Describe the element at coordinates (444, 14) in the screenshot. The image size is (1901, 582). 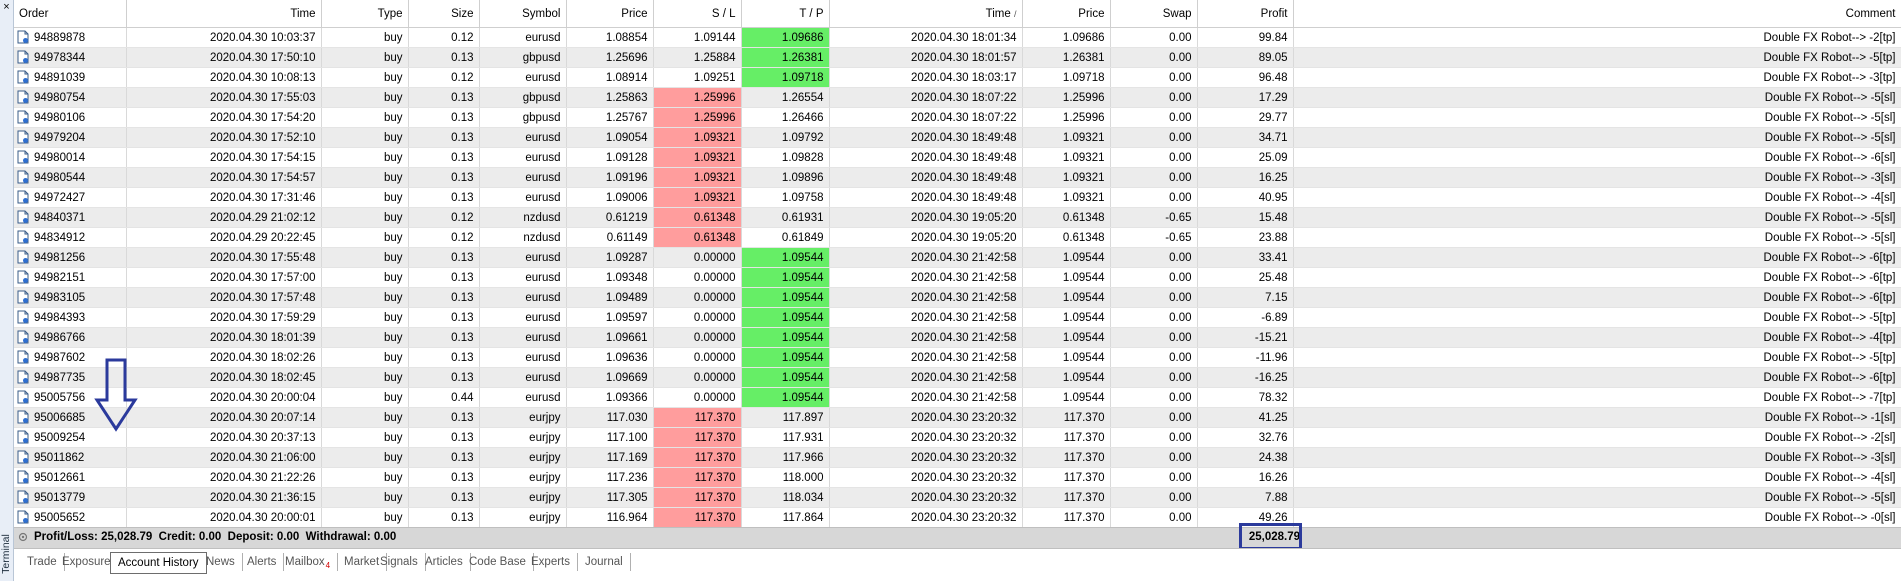
I see `column-header-size: Size` at that location.